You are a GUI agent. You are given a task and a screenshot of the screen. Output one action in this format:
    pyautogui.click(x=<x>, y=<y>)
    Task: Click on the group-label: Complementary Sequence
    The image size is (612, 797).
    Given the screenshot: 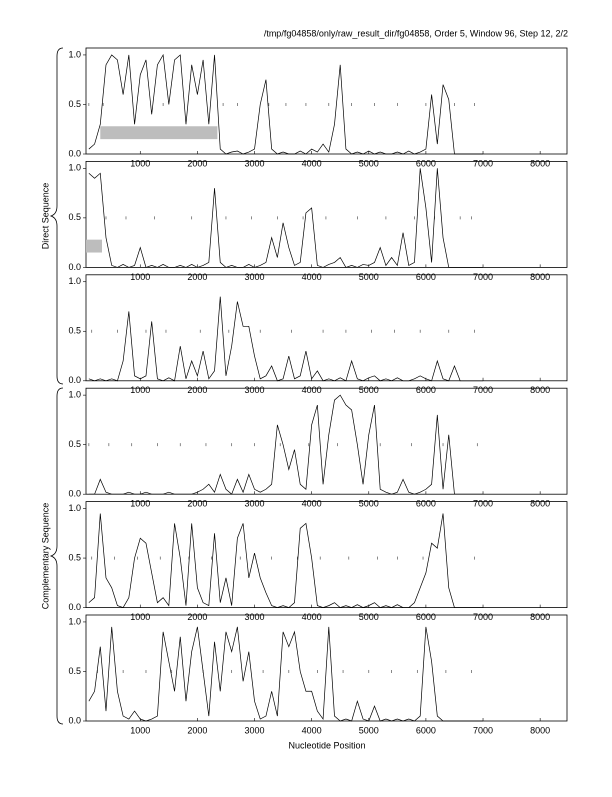 What is the action you would take?
    pyautogui.click(x=45, y=556)
    